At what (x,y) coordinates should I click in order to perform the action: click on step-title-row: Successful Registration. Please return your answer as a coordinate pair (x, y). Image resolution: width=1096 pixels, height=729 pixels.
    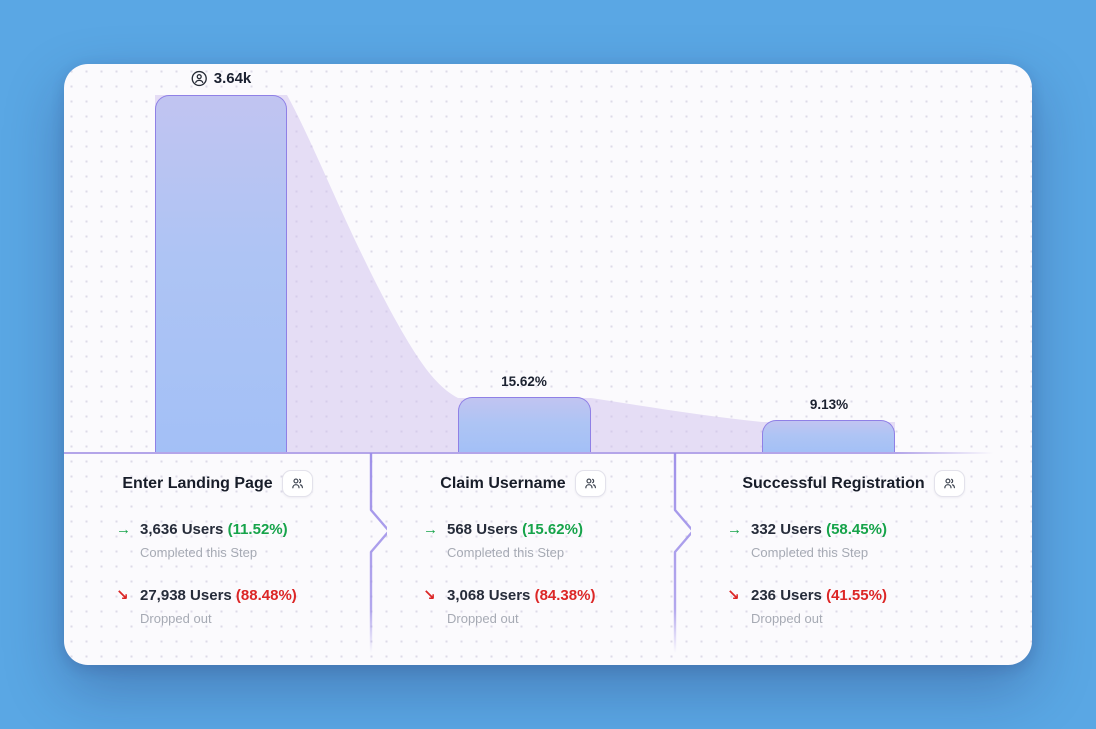
    Looking at the image, I should click on (853, 483).